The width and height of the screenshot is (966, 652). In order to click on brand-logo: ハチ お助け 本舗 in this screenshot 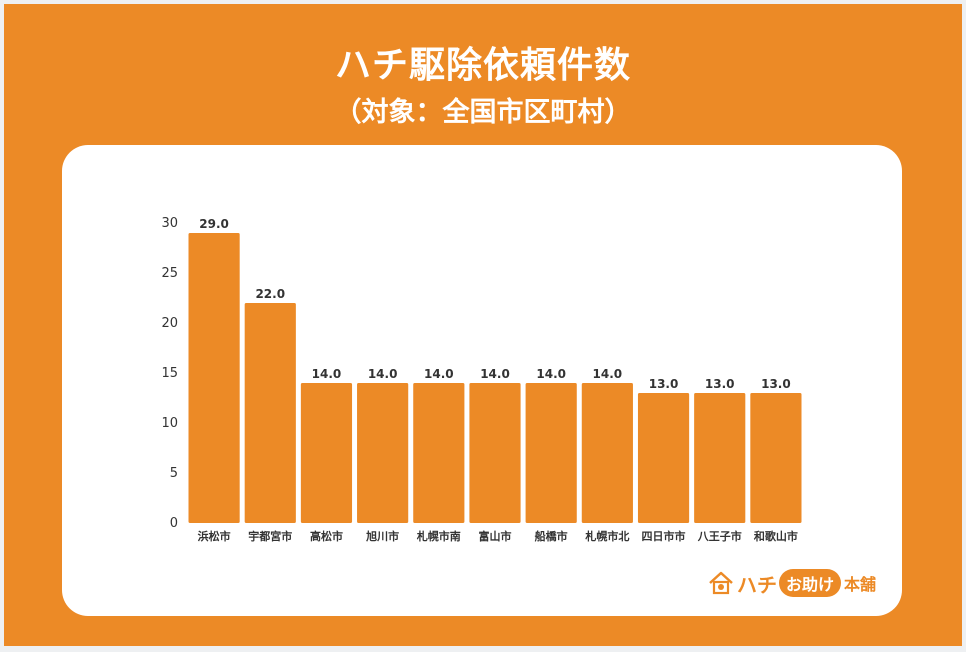, I will do `click(791, 583)`.